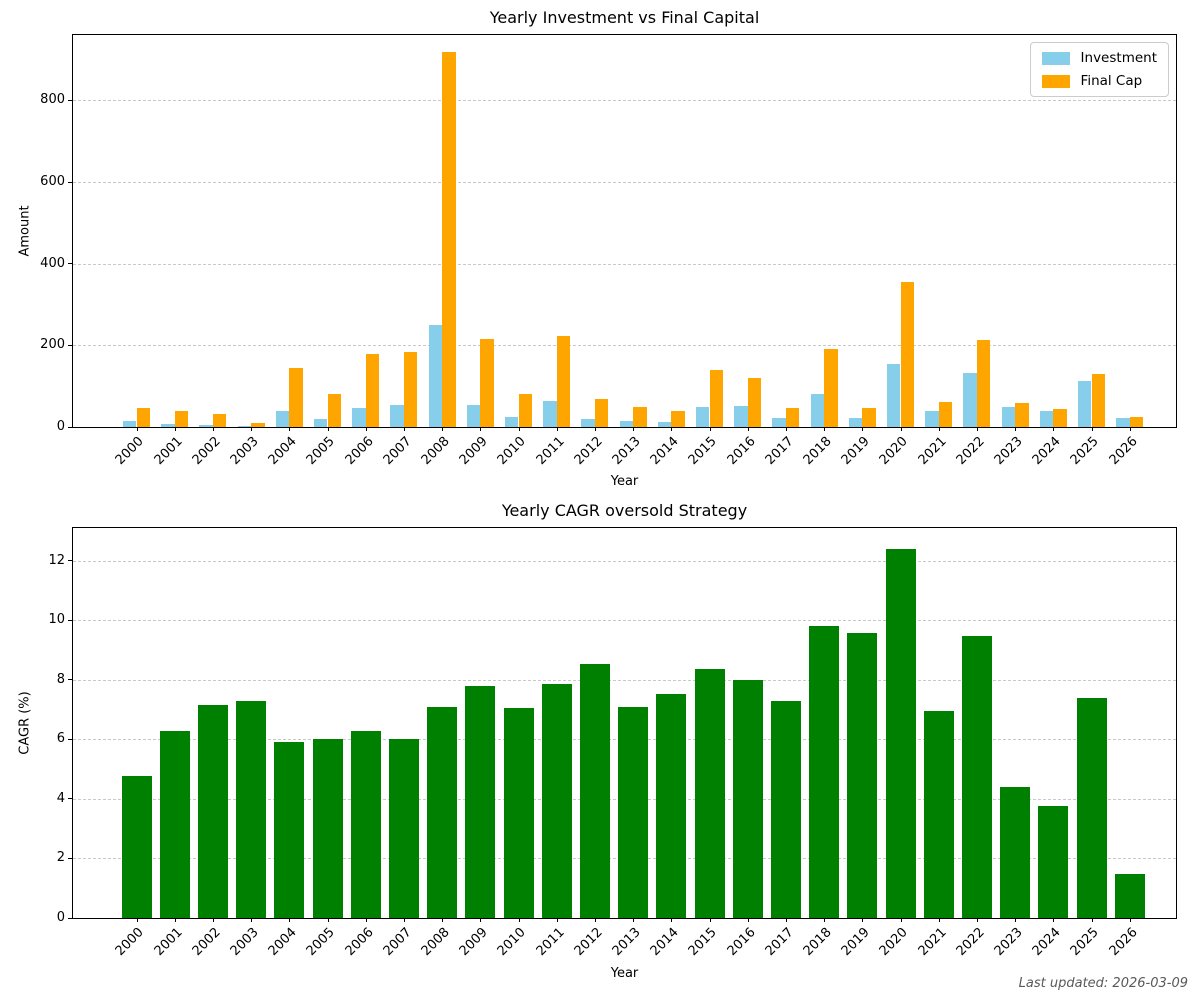 This screenshot has height=1000, width=1200. What do you see at coordinates (588, 451) in the screenshot?
I see `x-tick-label: 2012` at bounding box center [588, 451].